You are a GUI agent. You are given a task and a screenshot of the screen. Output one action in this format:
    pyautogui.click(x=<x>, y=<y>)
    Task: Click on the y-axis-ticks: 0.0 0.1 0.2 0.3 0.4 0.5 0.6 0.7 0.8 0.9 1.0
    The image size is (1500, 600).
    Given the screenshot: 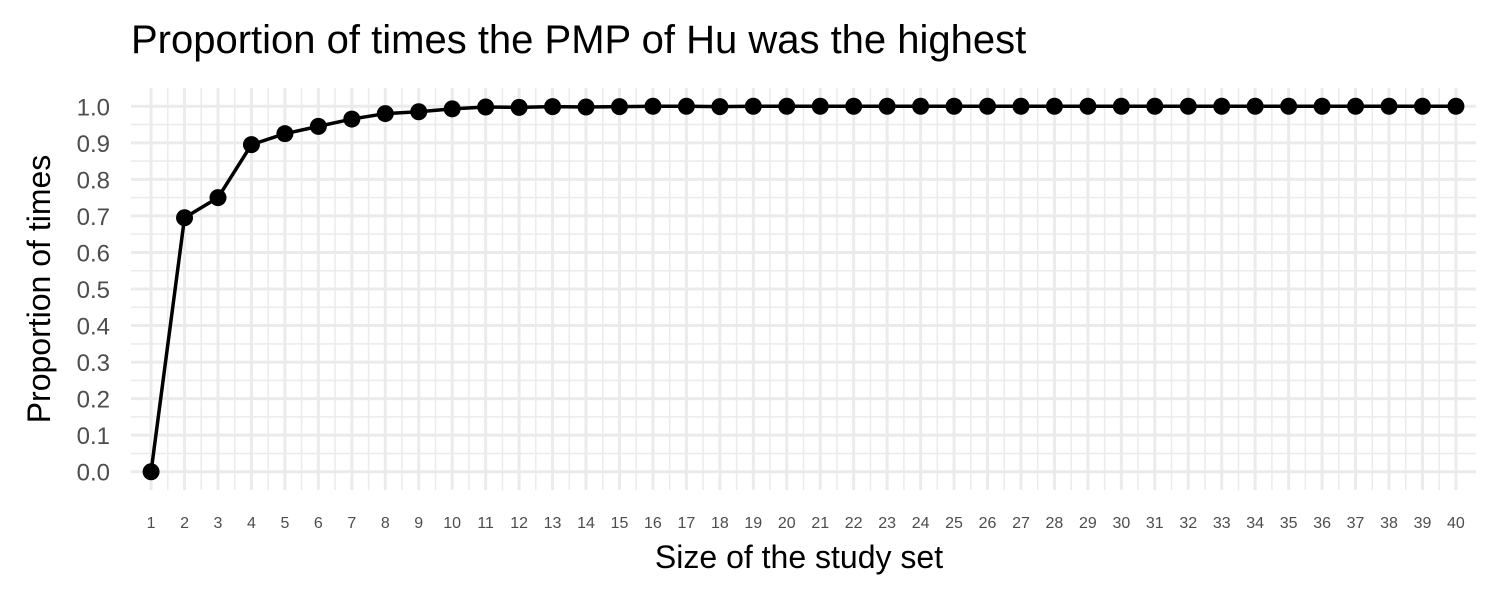 What is the action you would take?
    pyautogui.click(x=93, y=290)
    